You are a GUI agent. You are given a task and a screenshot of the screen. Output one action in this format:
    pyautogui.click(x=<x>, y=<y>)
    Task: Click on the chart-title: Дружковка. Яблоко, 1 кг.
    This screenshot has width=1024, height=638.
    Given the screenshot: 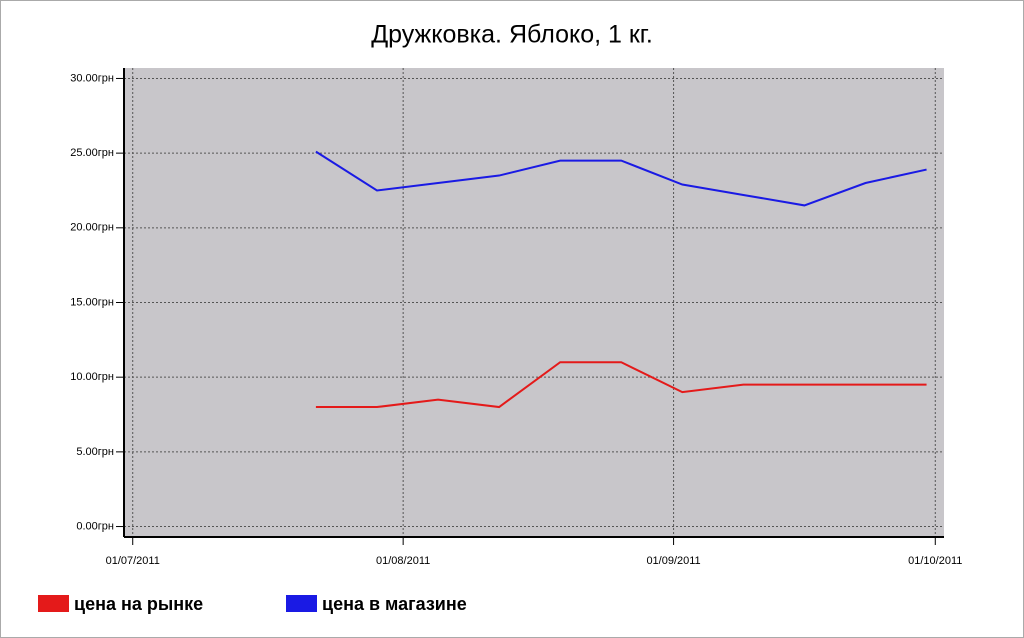 What is the action you would take?
    pyautogui.click(x=512, y=35)
    